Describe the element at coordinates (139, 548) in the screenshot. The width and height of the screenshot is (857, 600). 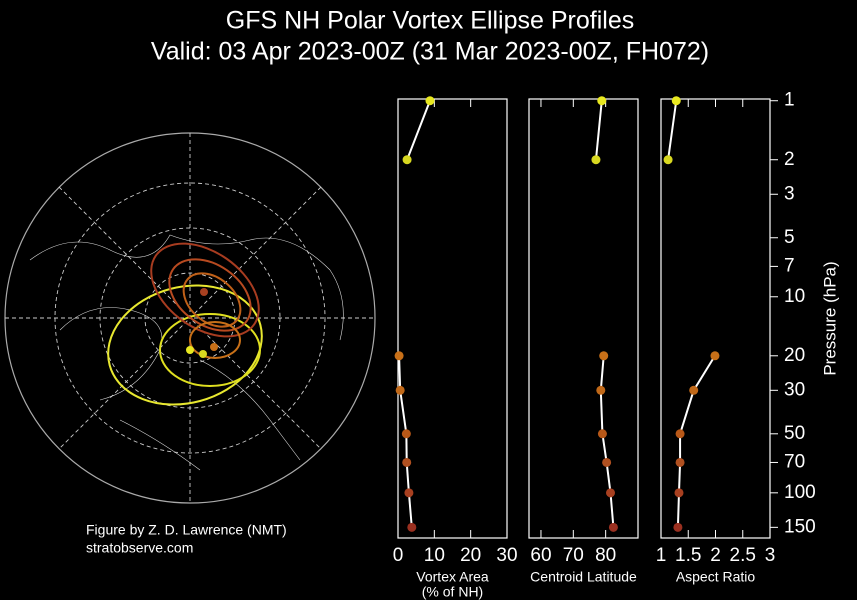
I see `credit: stratobserve.com` at that location.